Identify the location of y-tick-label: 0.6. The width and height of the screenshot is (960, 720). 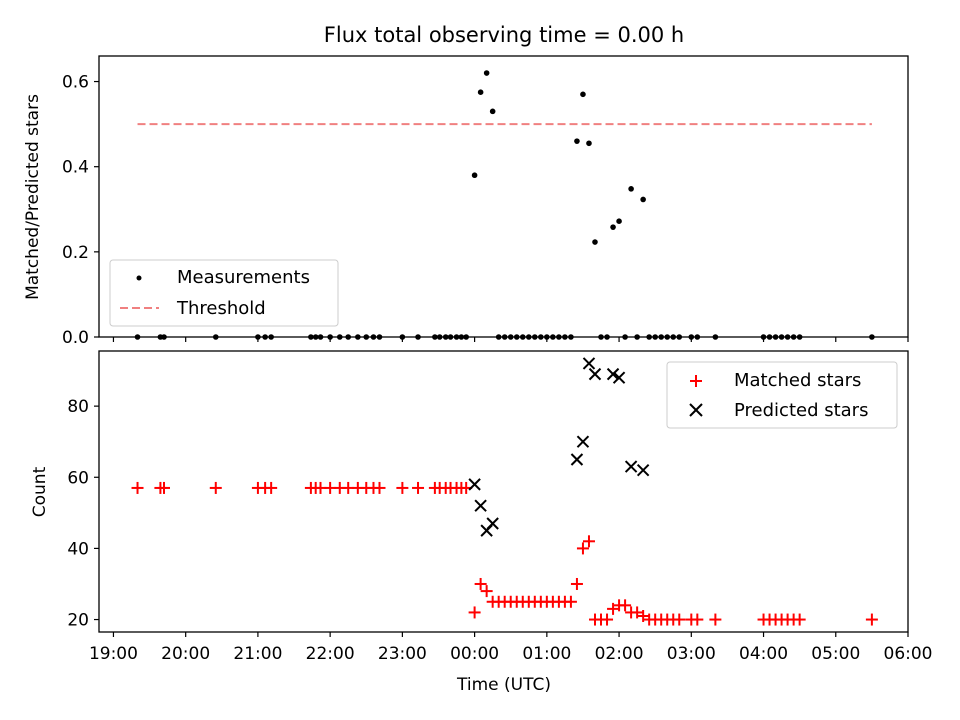
(75, 83).